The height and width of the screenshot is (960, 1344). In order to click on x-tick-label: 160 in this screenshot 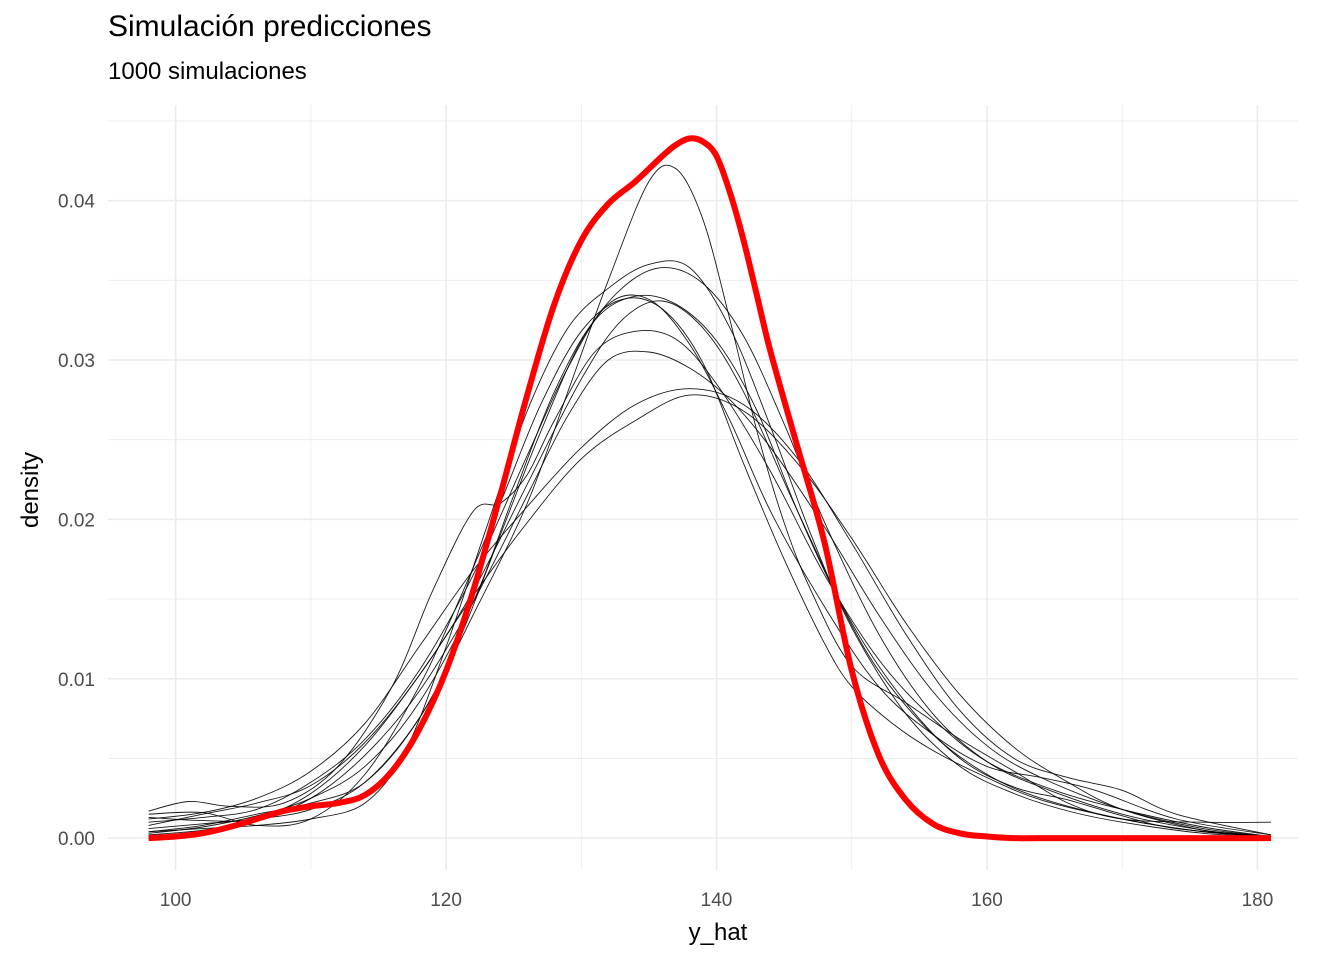, I will do `click(987, 900)`.